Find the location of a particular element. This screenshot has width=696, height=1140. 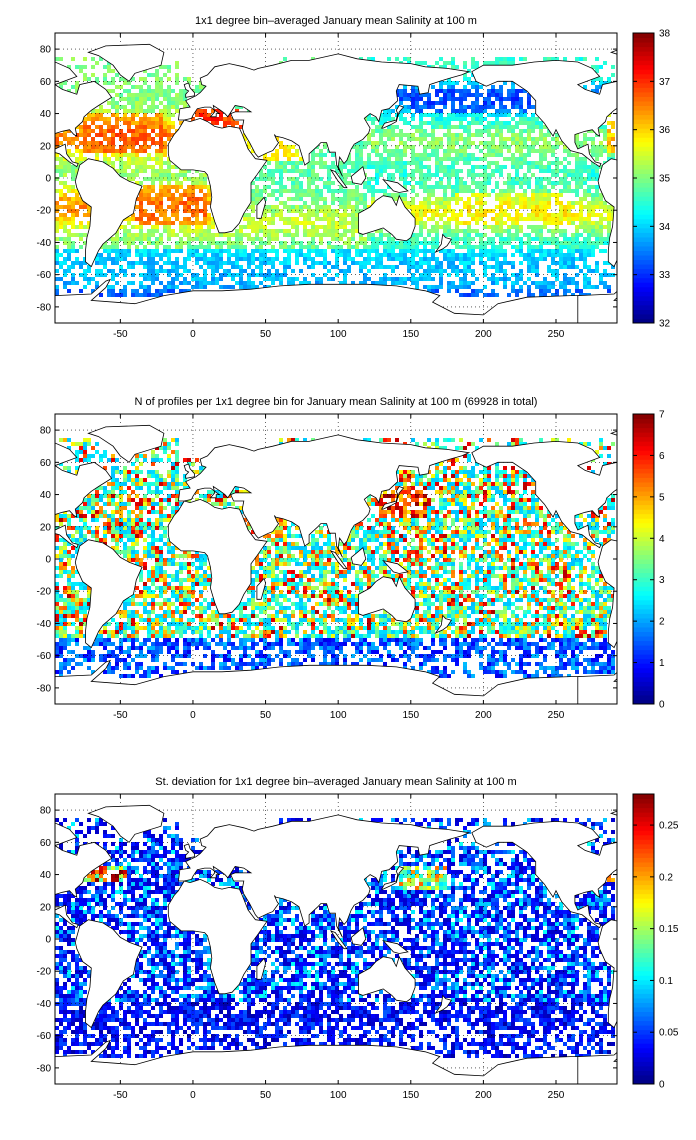

colorbar-tick-label: 33 is located at coordinates (665, 275).